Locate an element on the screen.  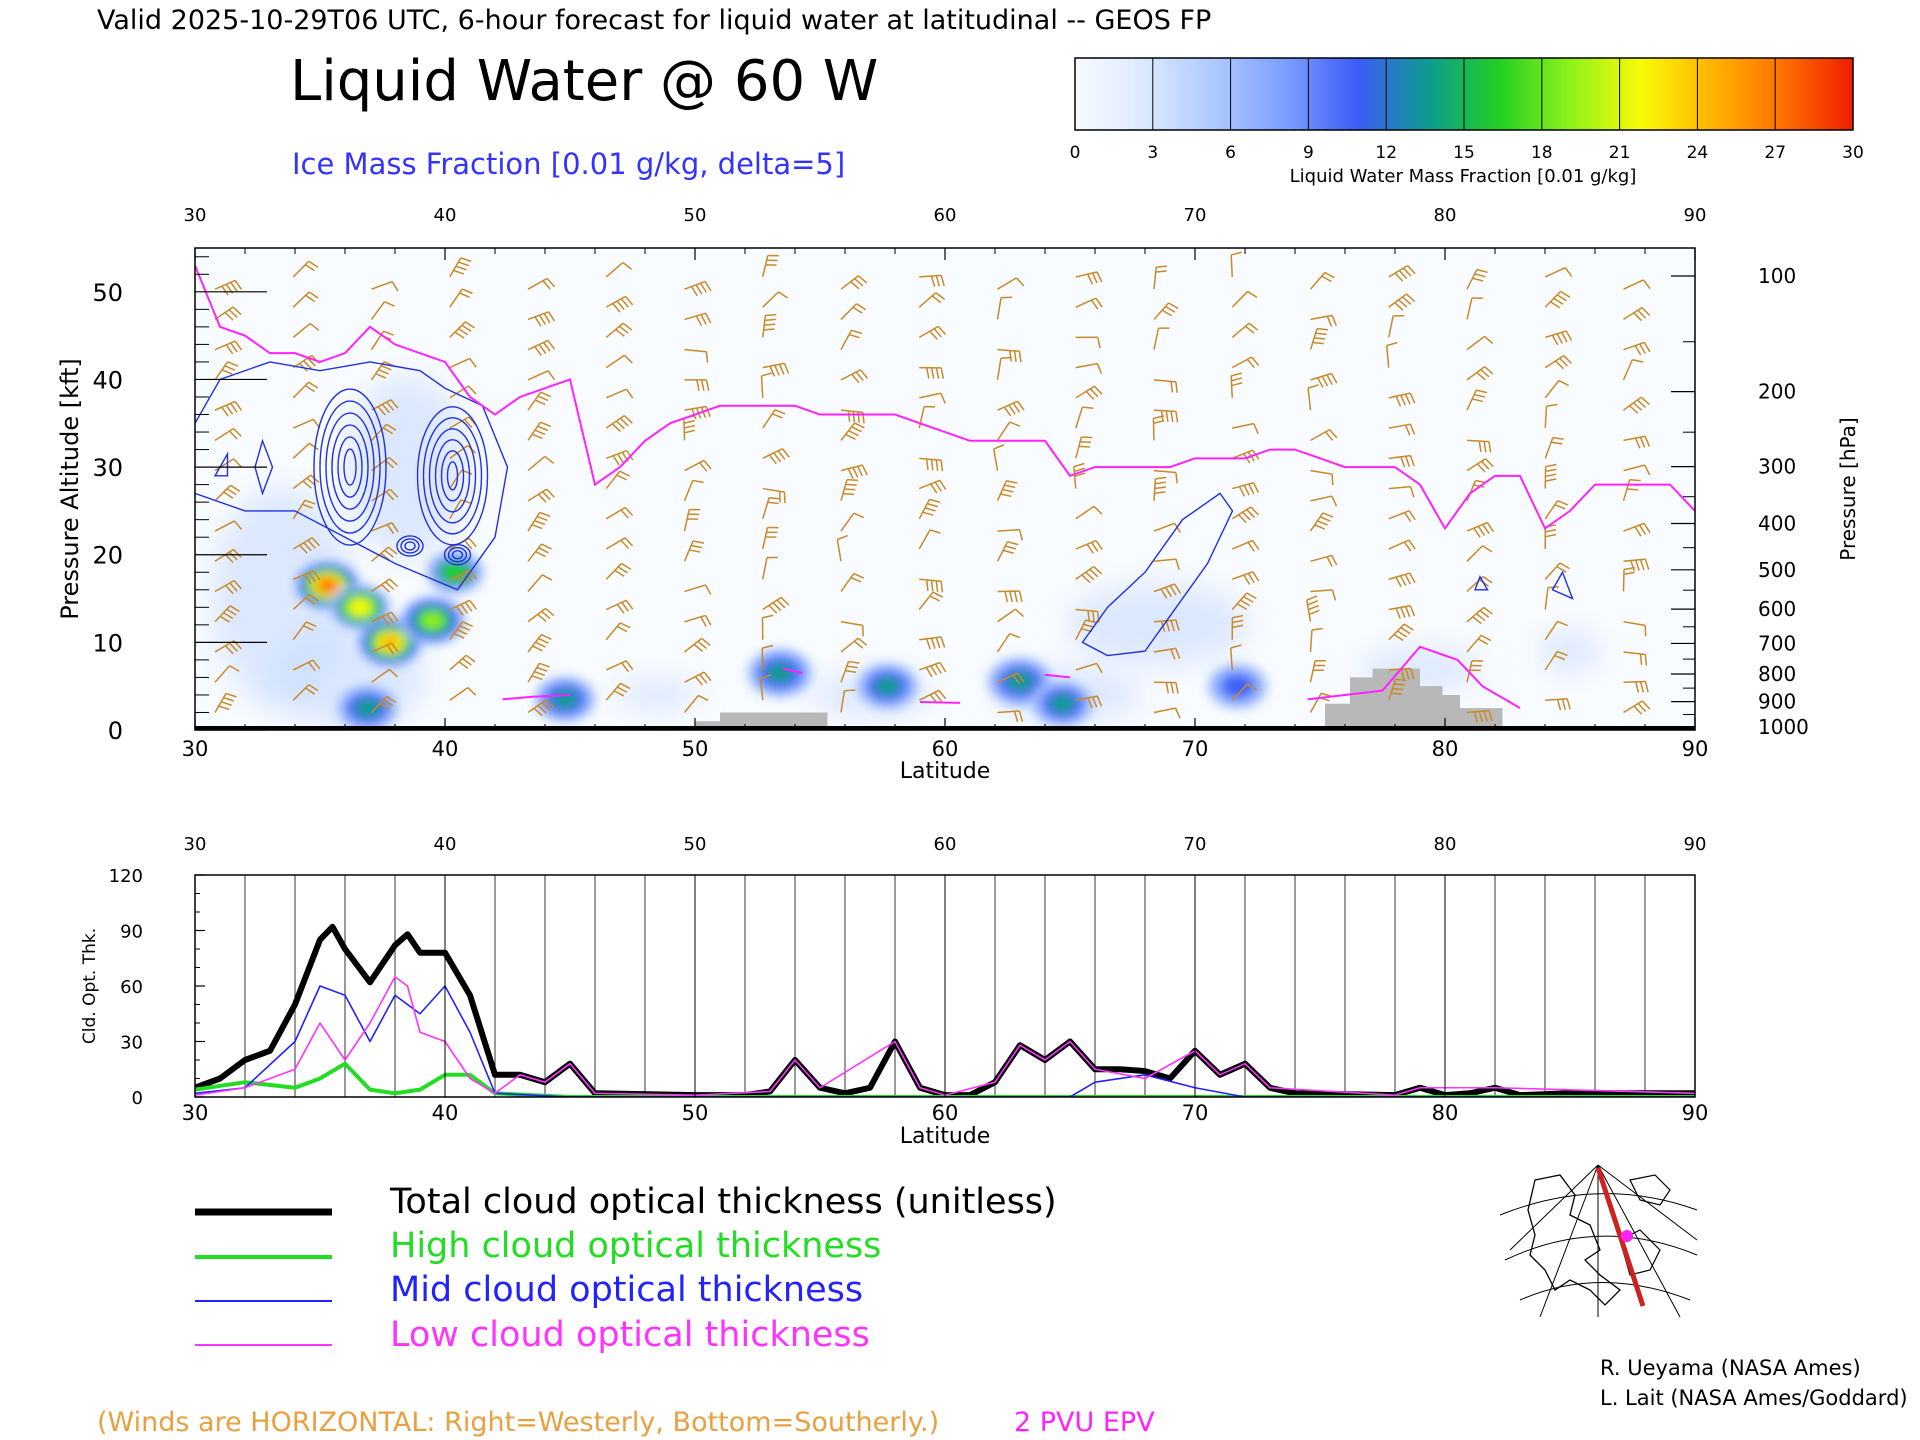
pressure-tick-label: 900 is located at coordinates (1777, 702).